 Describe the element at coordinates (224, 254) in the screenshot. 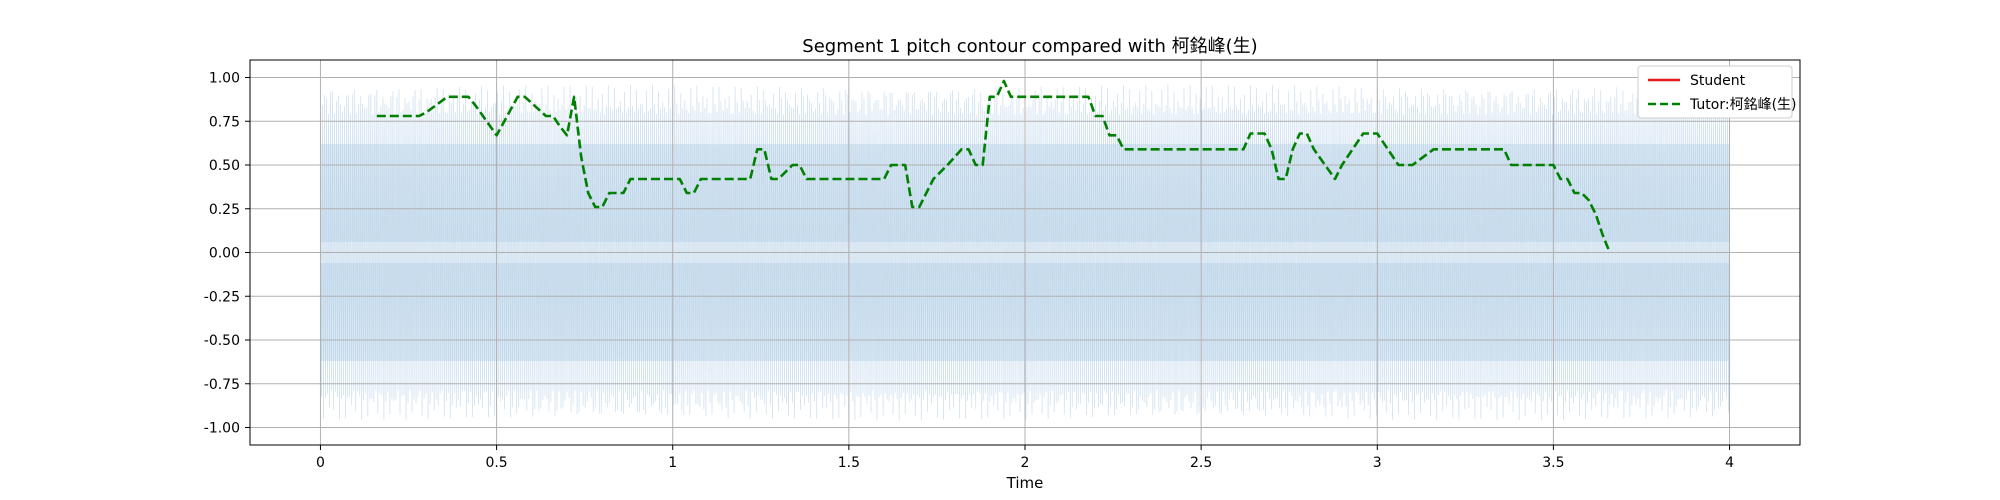

I see `y-tick-label: 0.00` at that location.